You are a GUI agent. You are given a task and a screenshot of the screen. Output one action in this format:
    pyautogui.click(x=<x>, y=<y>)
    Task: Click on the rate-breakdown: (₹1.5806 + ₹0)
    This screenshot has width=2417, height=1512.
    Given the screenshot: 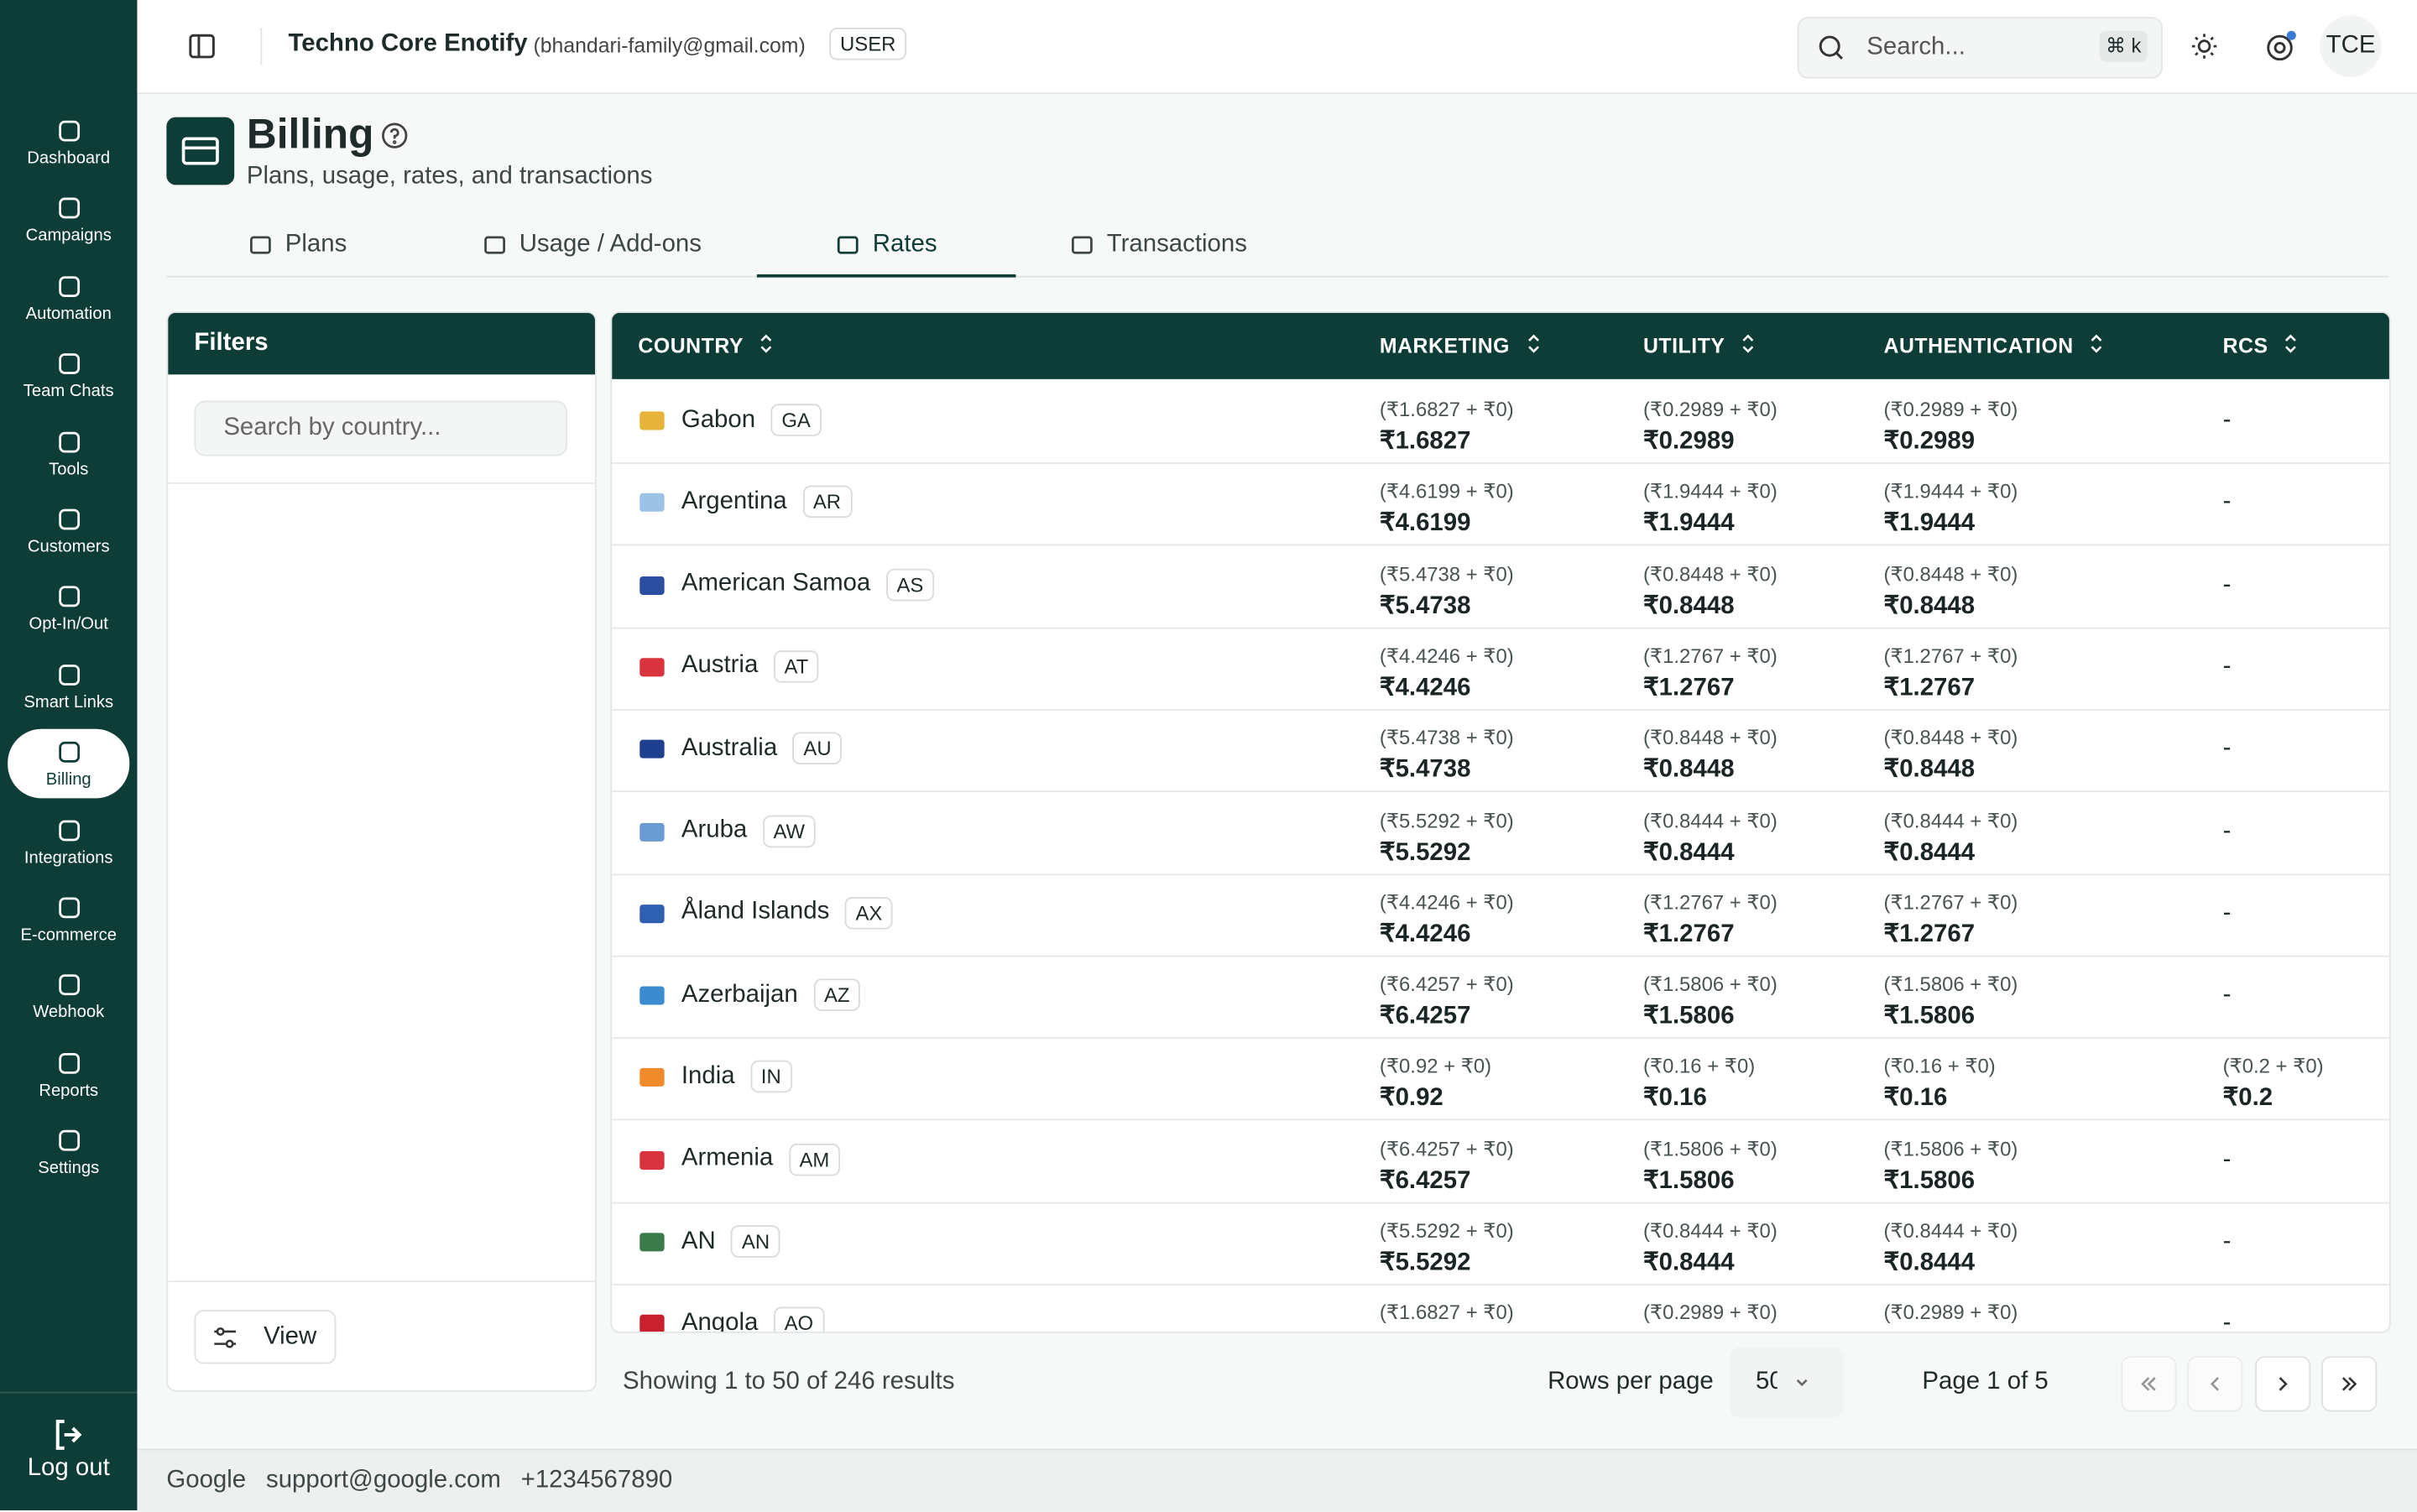 What is the action you would take?
    pyautogui.click(x=1710, y=1148)
    